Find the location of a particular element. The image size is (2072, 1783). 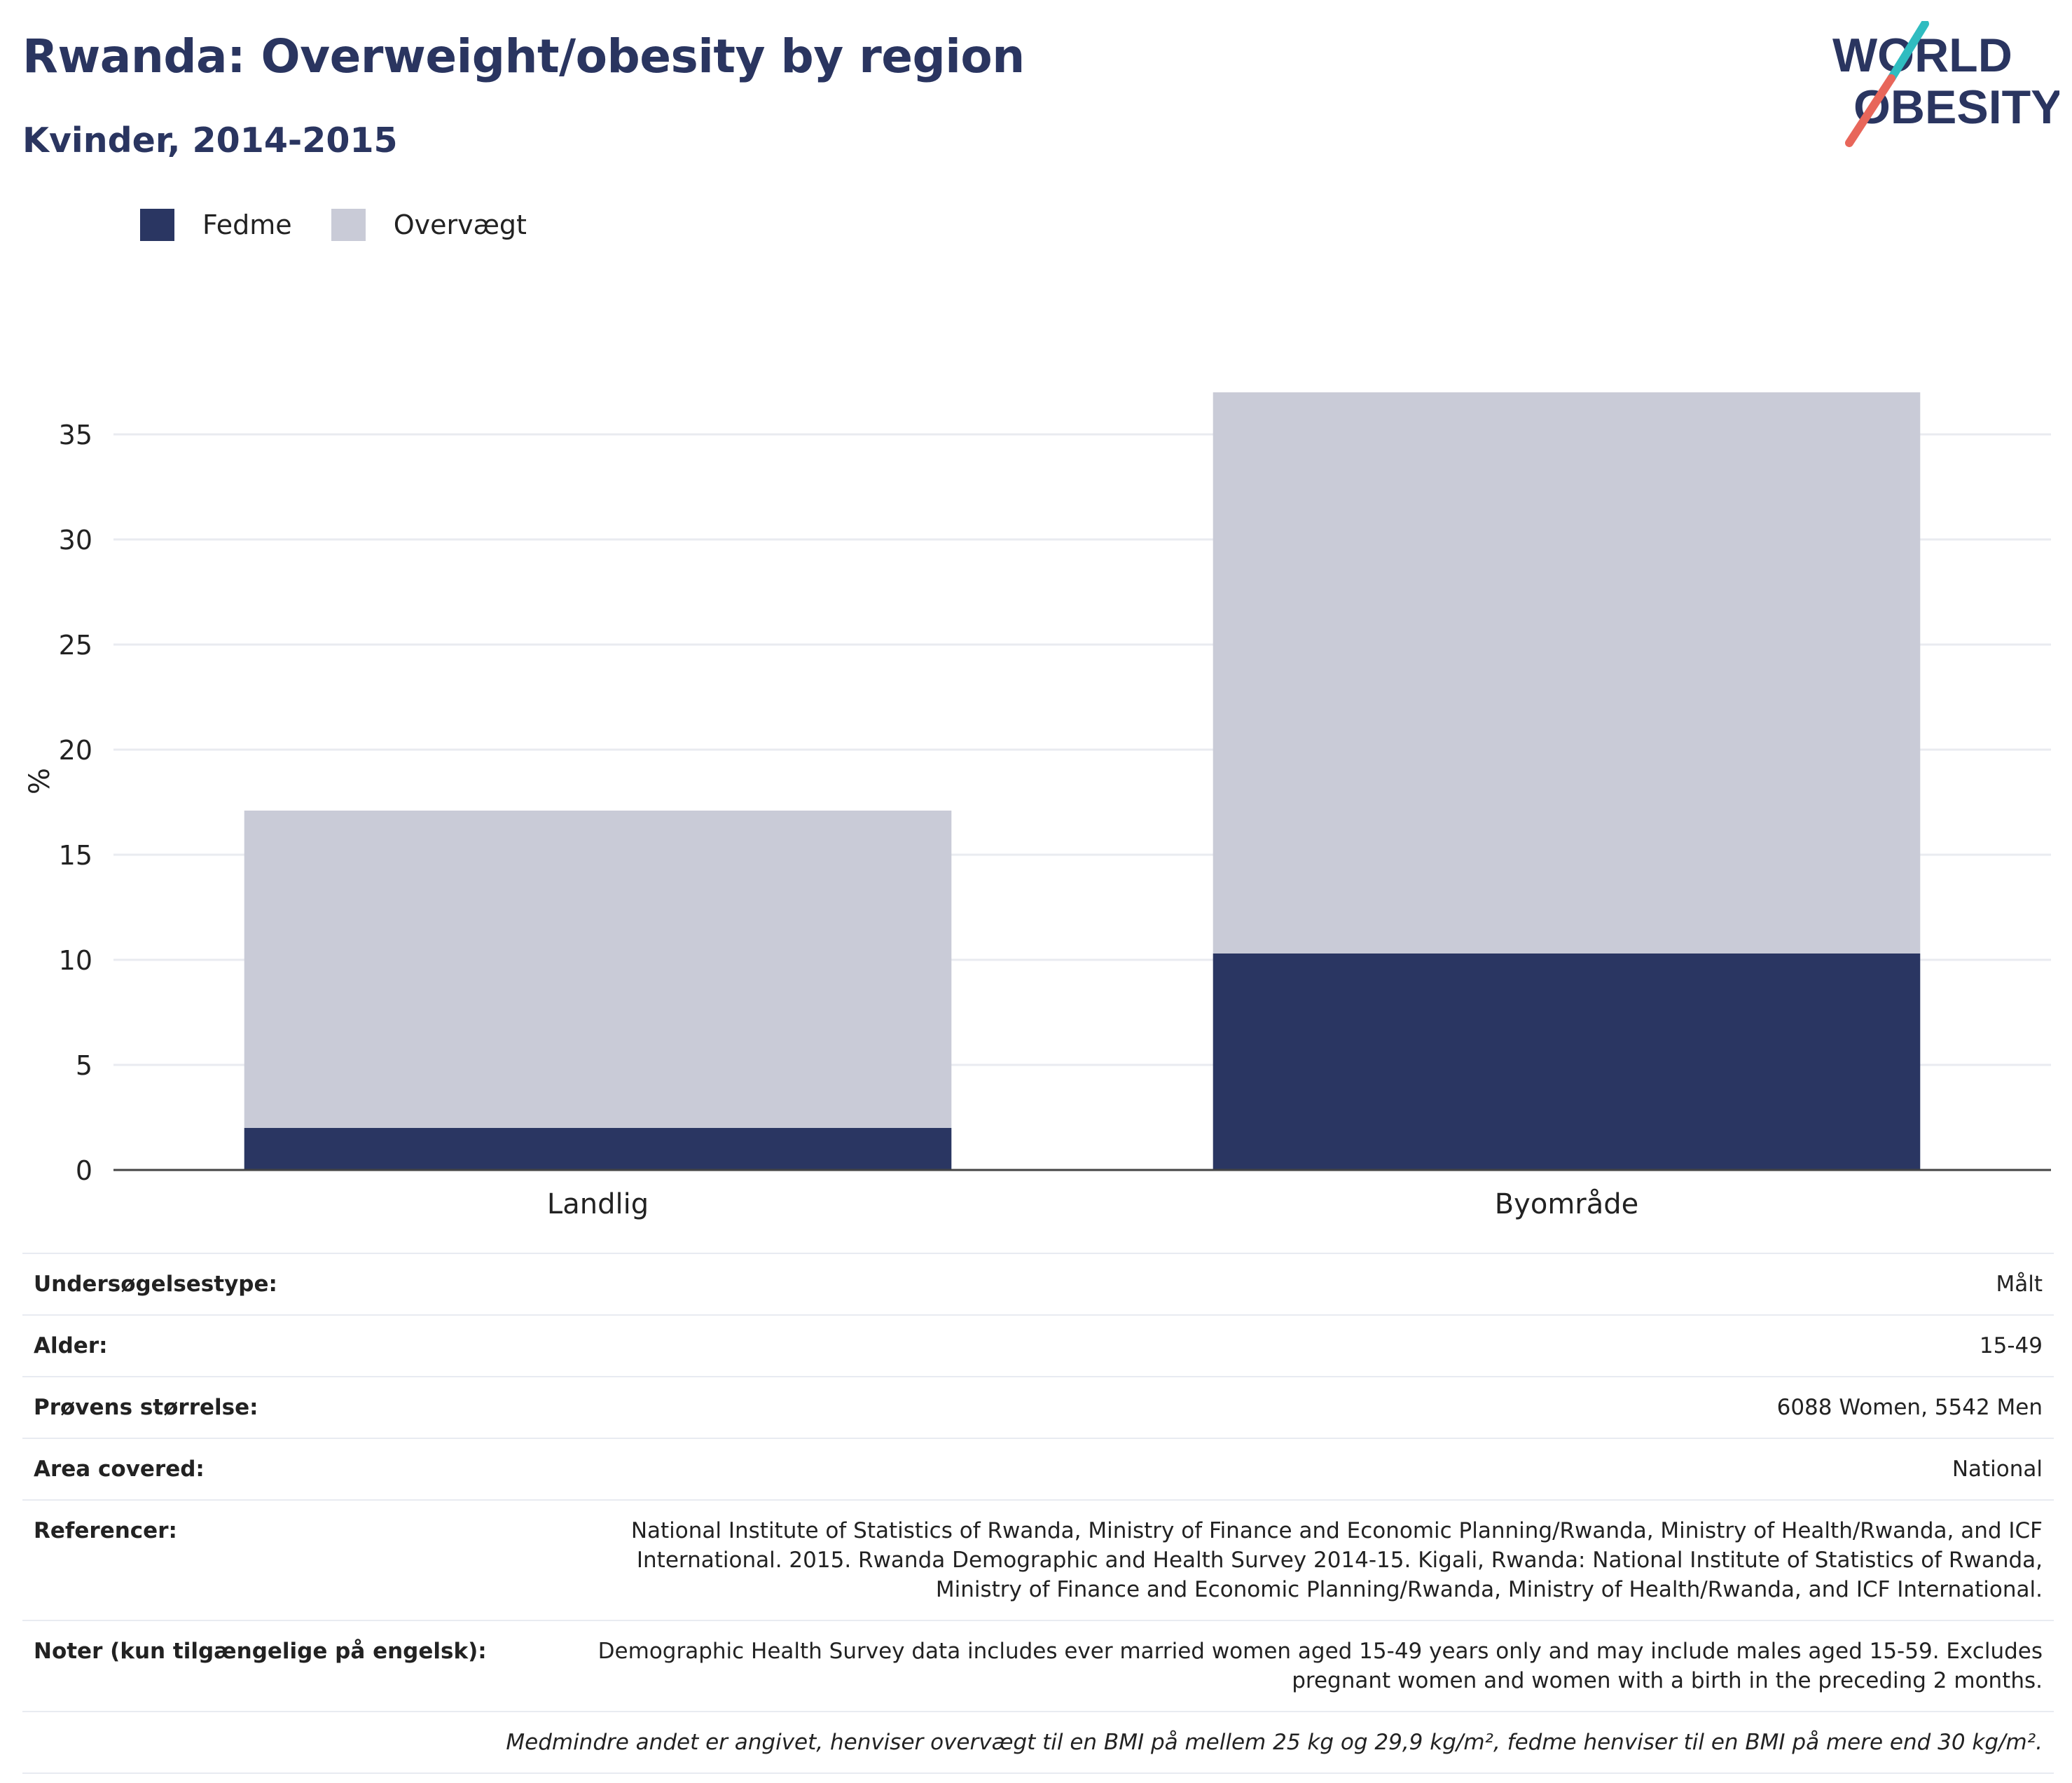

legend-item-fedme: Fedme is located at coordinates (216, 225).